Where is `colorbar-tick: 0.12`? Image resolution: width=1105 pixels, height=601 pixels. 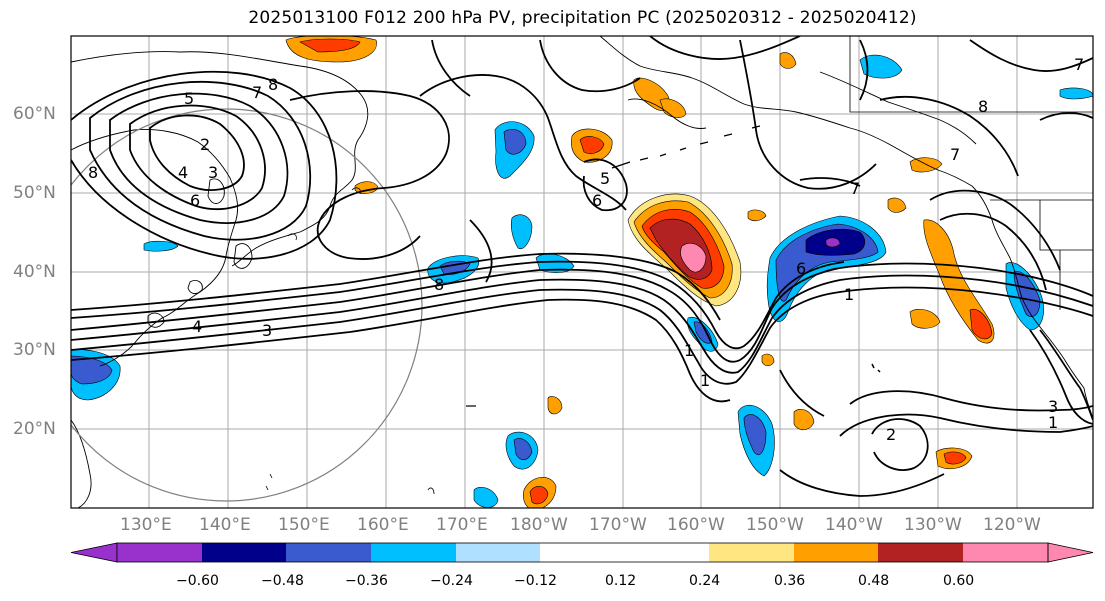 colorbar-tick: 0.12 is located at coordinates (621, 581).